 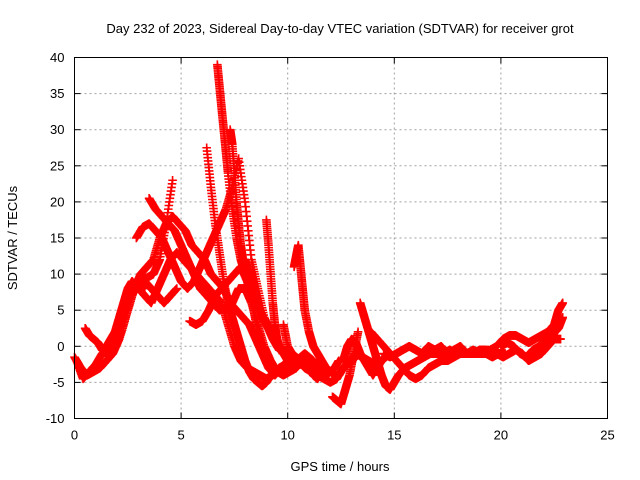 I want to click on x-axis-label: GPS time / hours, so click(x=340, y=466).